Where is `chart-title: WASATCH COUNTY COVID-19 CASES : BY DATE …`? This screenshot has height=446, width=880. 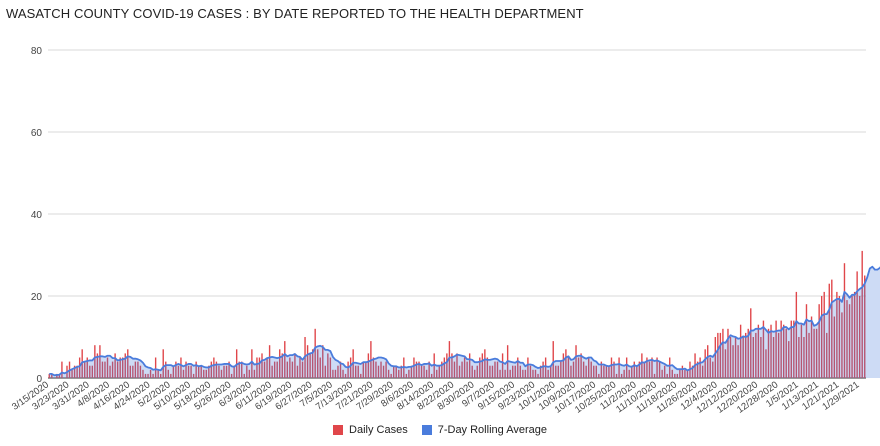 chart-title: WASATCH COUNTY COVID-19 CASES : BY DATE … is located at coordinates (295, 13).